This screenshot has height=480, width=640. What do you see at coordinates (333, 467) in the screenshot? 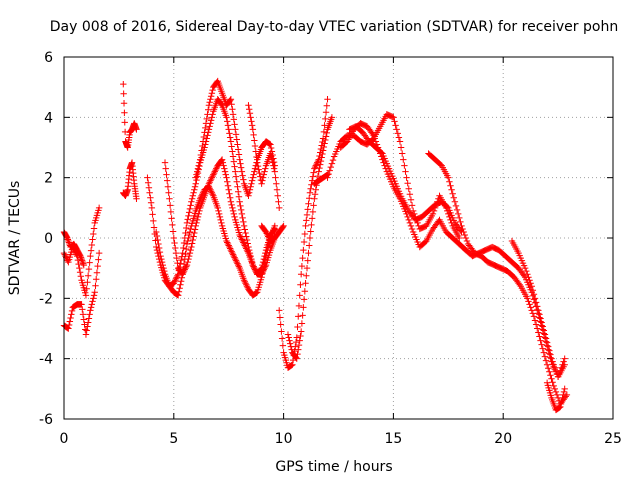
I see `x-axis-label: GPS time / hours` at bounding box center [333, 467].